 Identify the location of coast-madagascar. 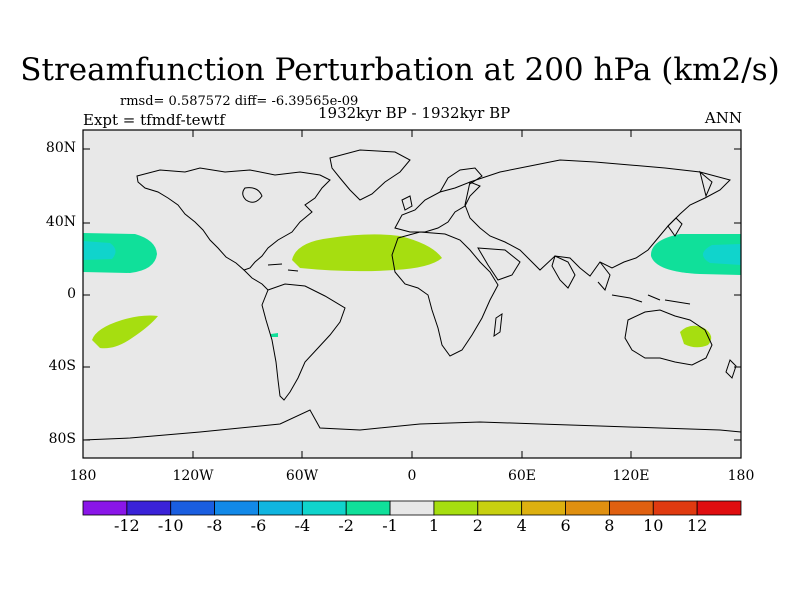
(498, 325).